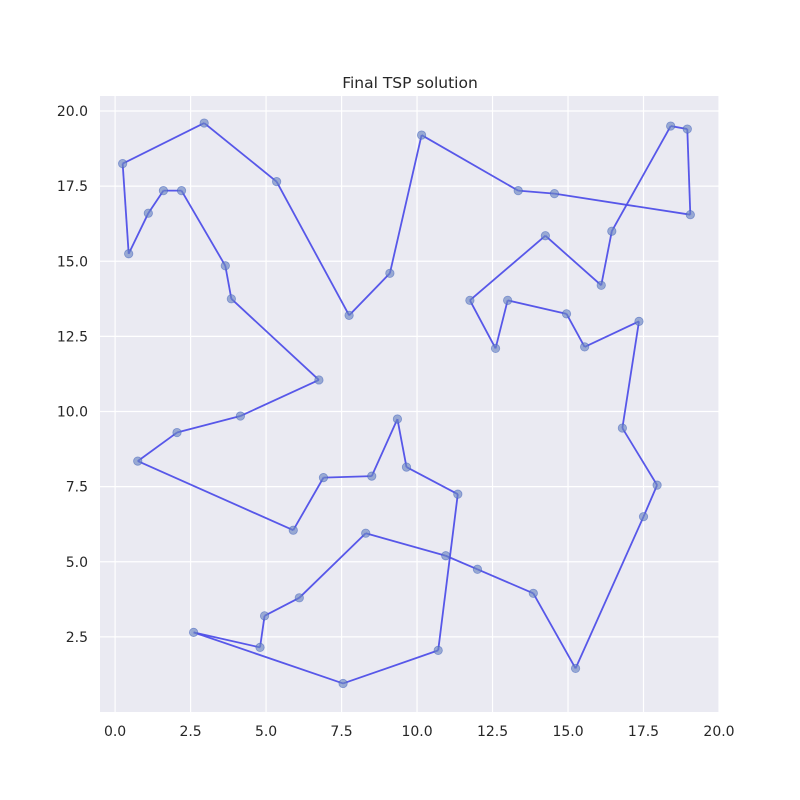 This screenshot has height=800, width=800. I want to click on y-axis-ticks: 2.5 5.0 7.5 10.0 12.5 15.0 17.5 20.0, so click(72, 375).